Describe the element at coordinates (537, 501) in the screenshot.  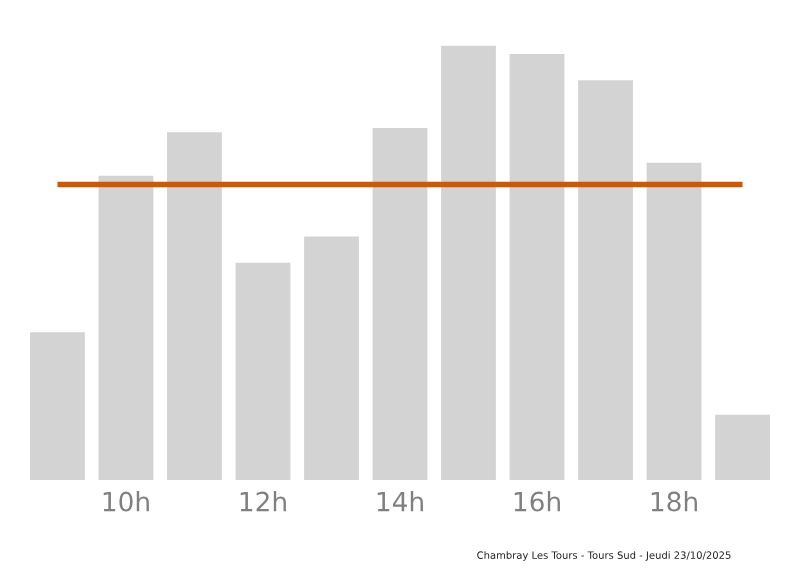
I see `x-tick-label: 16h` at that location.